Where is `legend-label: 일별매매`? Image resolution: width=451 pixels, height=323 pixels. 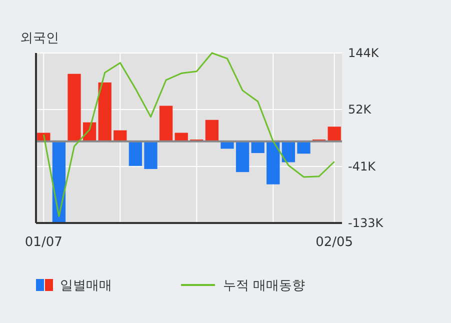
legend-label: 일별매매 is located at coordinates (86, 286).